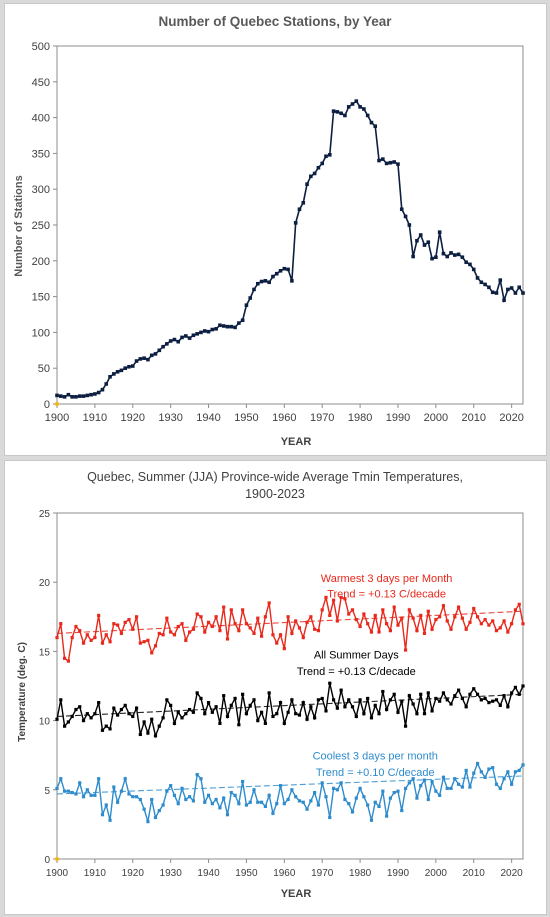 The height and width of the screenshot is (917, 550). What do you see at coordinates (41, 119) in the screenshot?
I see `y-tick-label: 400` at bounding box center [41, 119].